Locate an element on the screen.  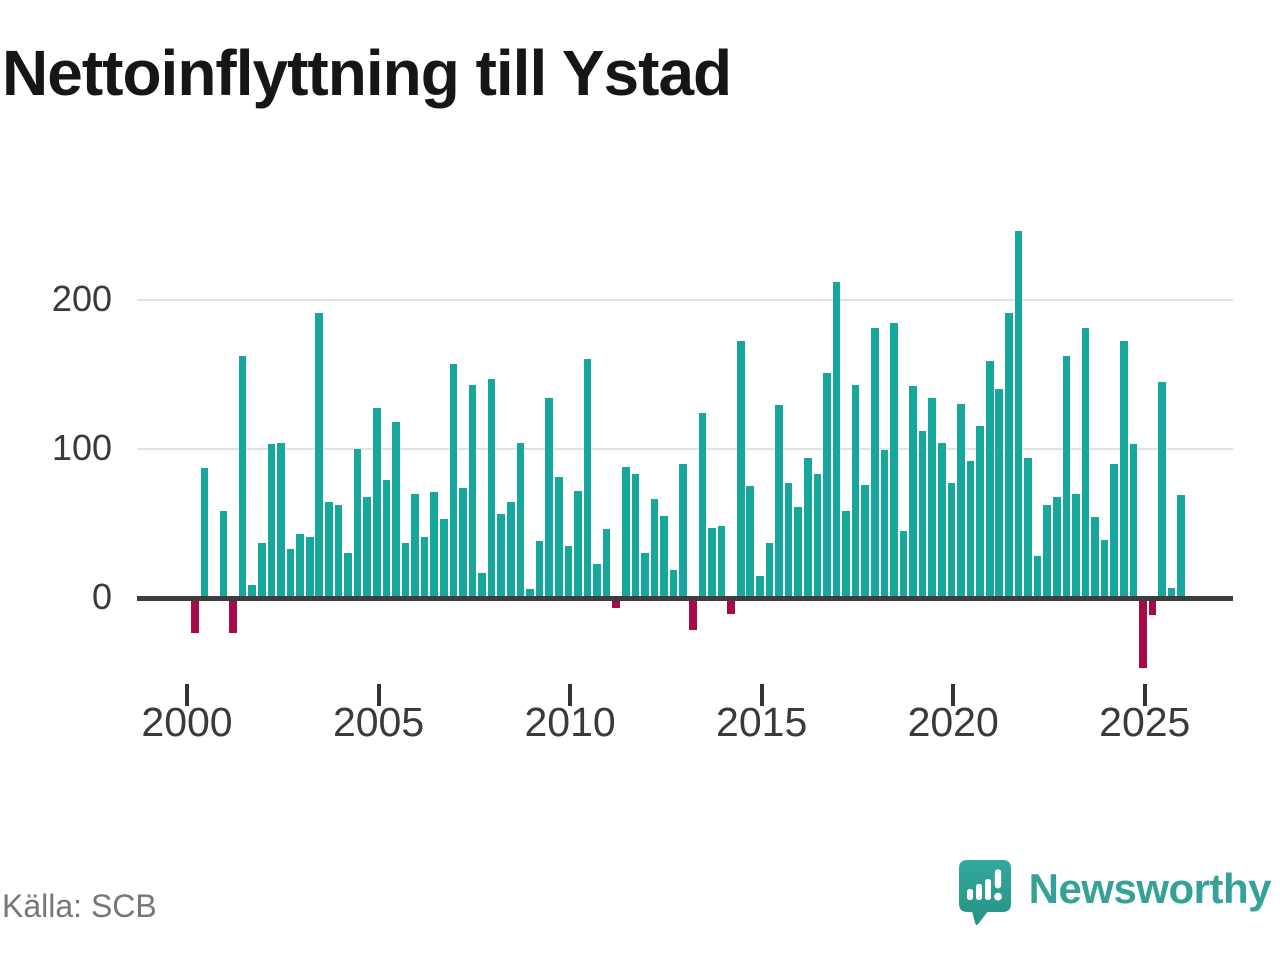
newsworthy-logo-icon is located at coordinates (984, 893).